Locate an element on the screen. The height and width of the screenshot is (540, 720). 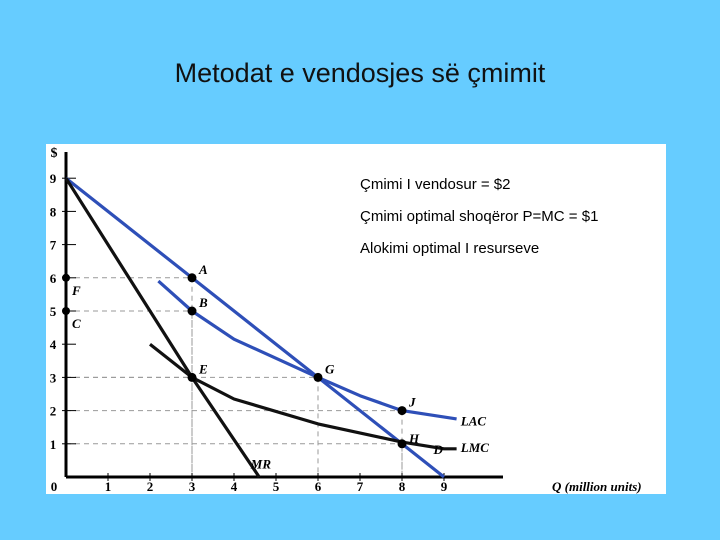
point-label-b: B is located at coordinates (203, 302).